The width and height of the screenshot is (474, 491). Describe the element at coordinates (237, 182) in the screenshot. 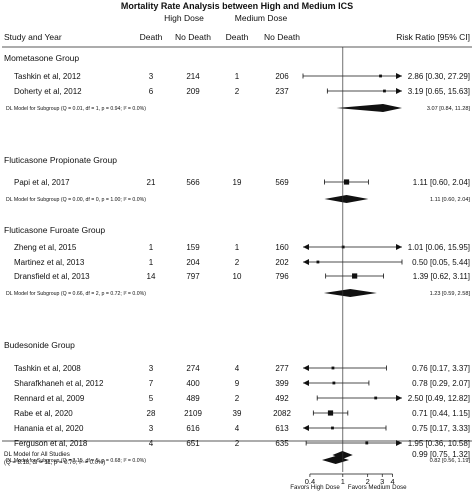

I see `medium-dose-death: 19` at that location.